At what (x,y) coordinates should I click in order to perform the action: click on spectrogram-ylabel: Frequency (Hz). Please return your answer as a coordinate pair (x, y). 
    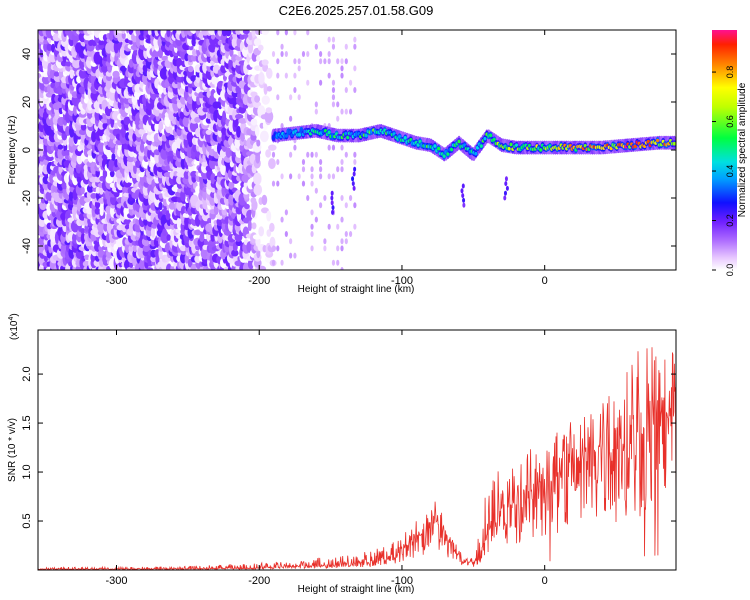
    Looking at the image, I should click on (12, 150).